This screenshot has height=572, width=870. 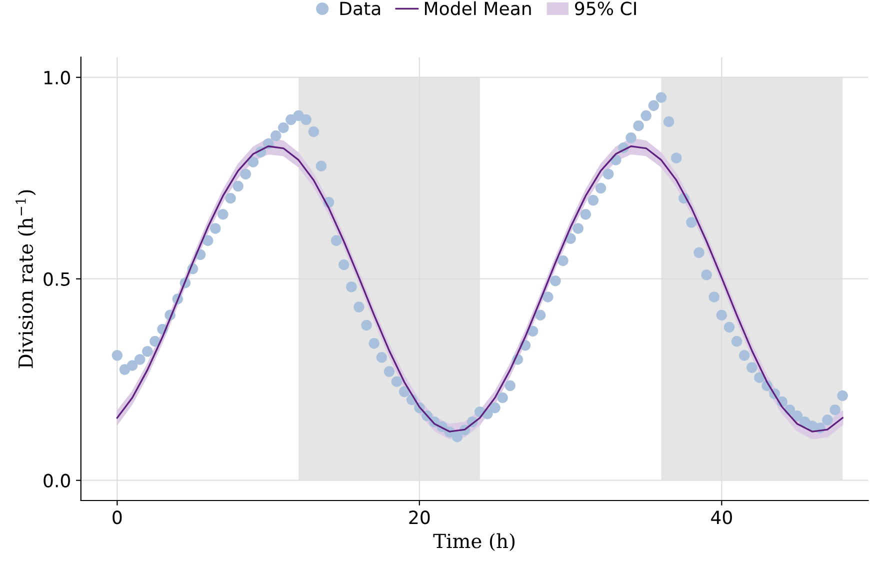 I want to click on x-tick-label: 0, so click(x=117, y=517).